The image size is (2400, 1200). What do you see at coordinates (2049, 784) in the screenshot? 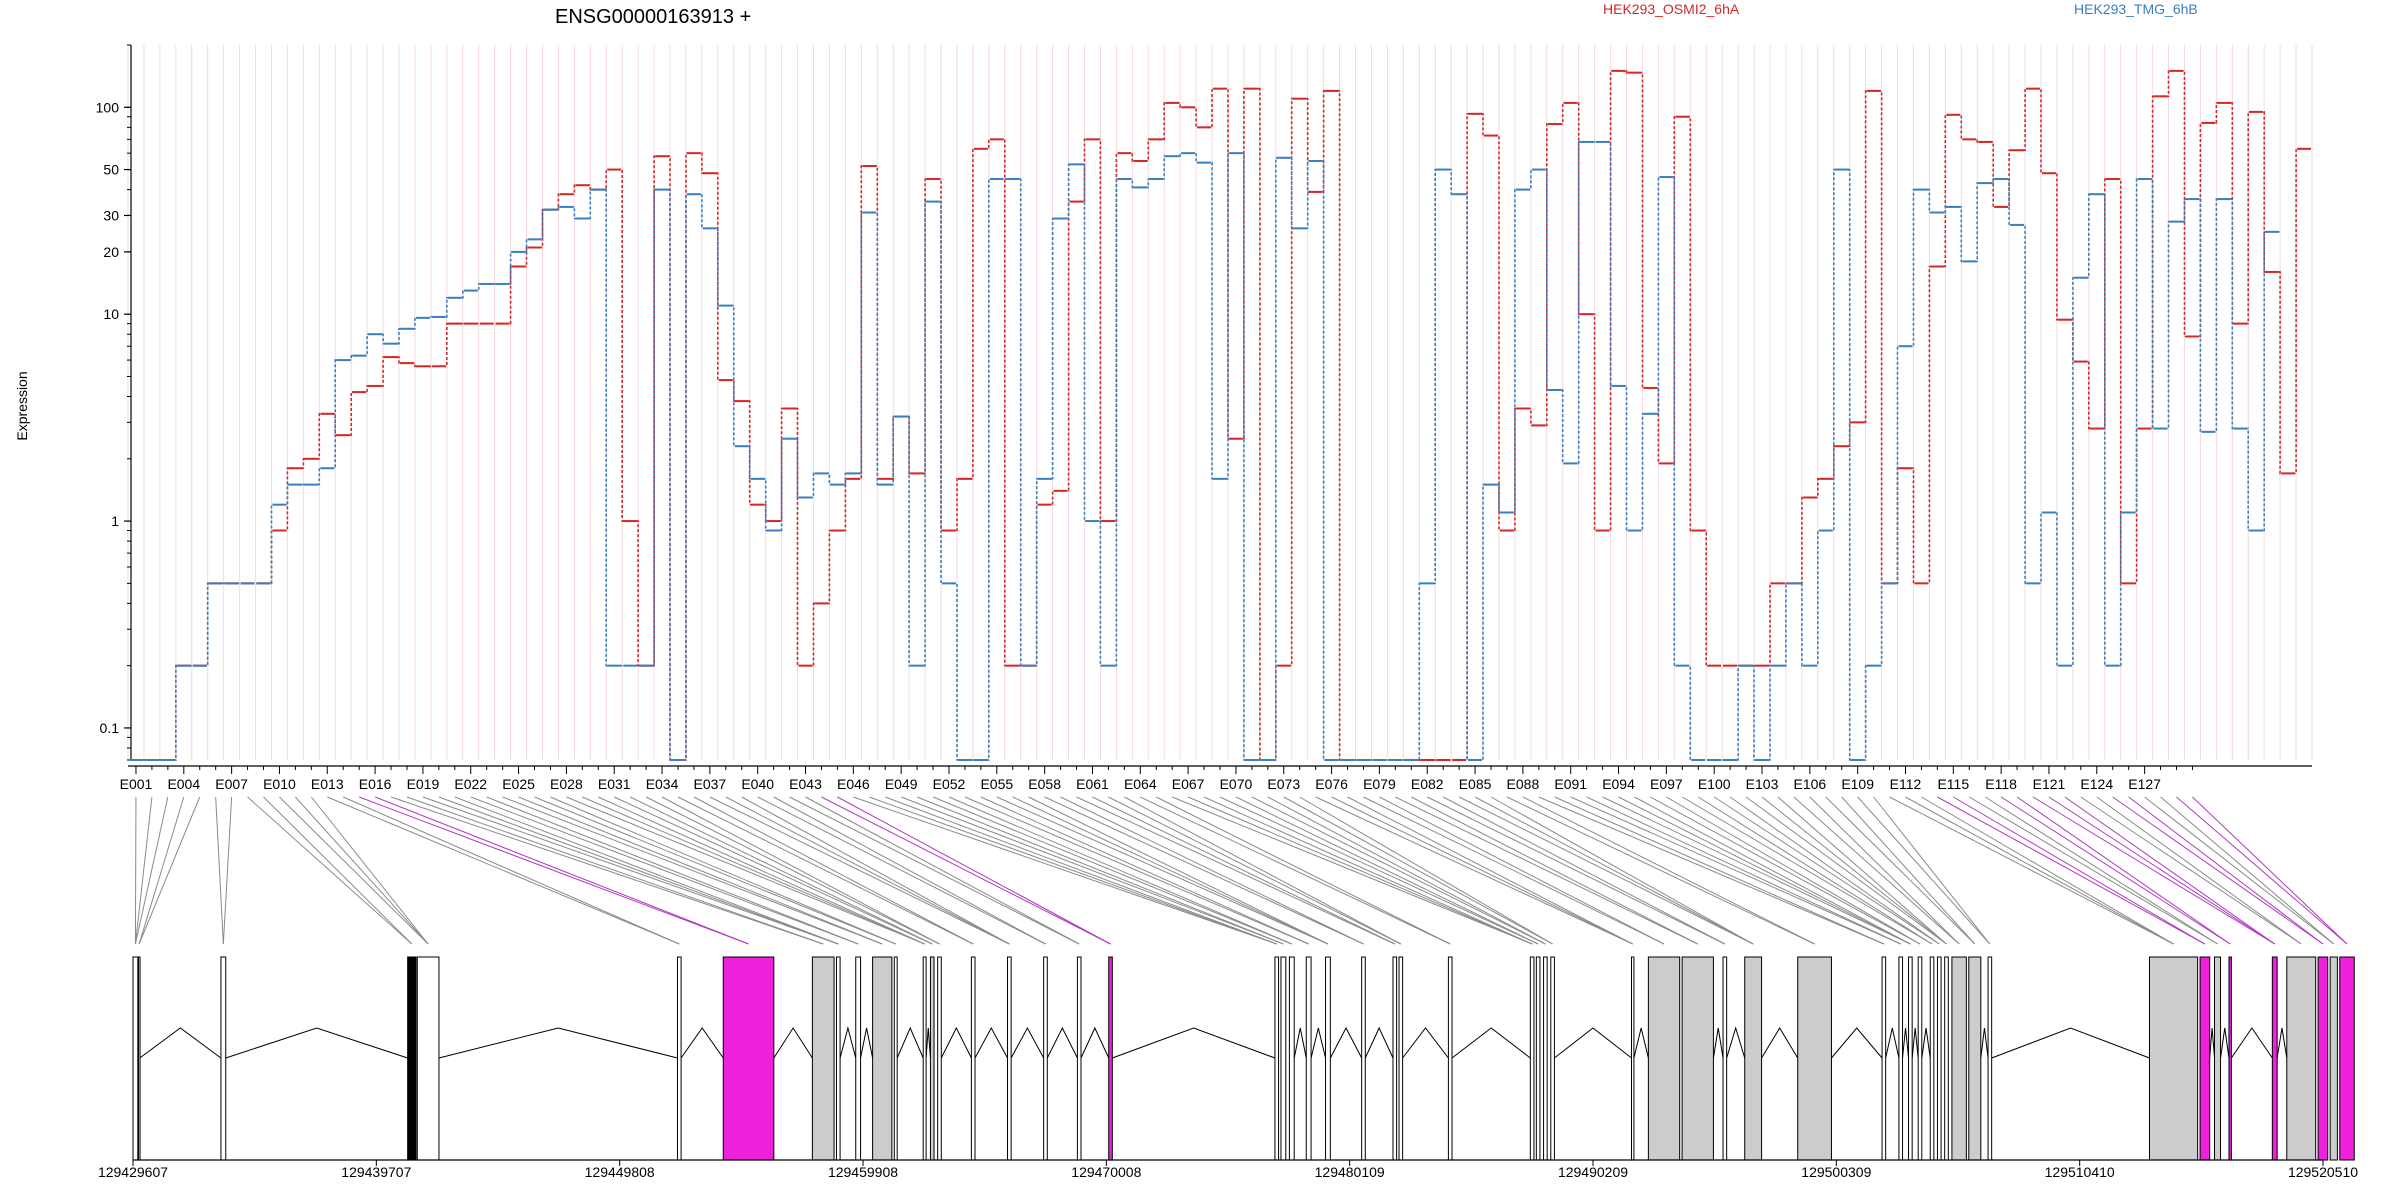
I see `x-tick-label: E121` at bounding box center [2049, 784].